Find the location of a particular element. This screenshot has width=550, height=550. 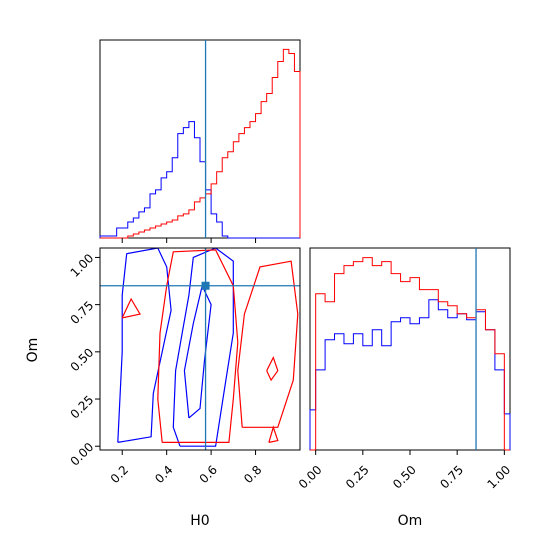

x-tick-label: 0.50 is located at coordinates (404, 477).